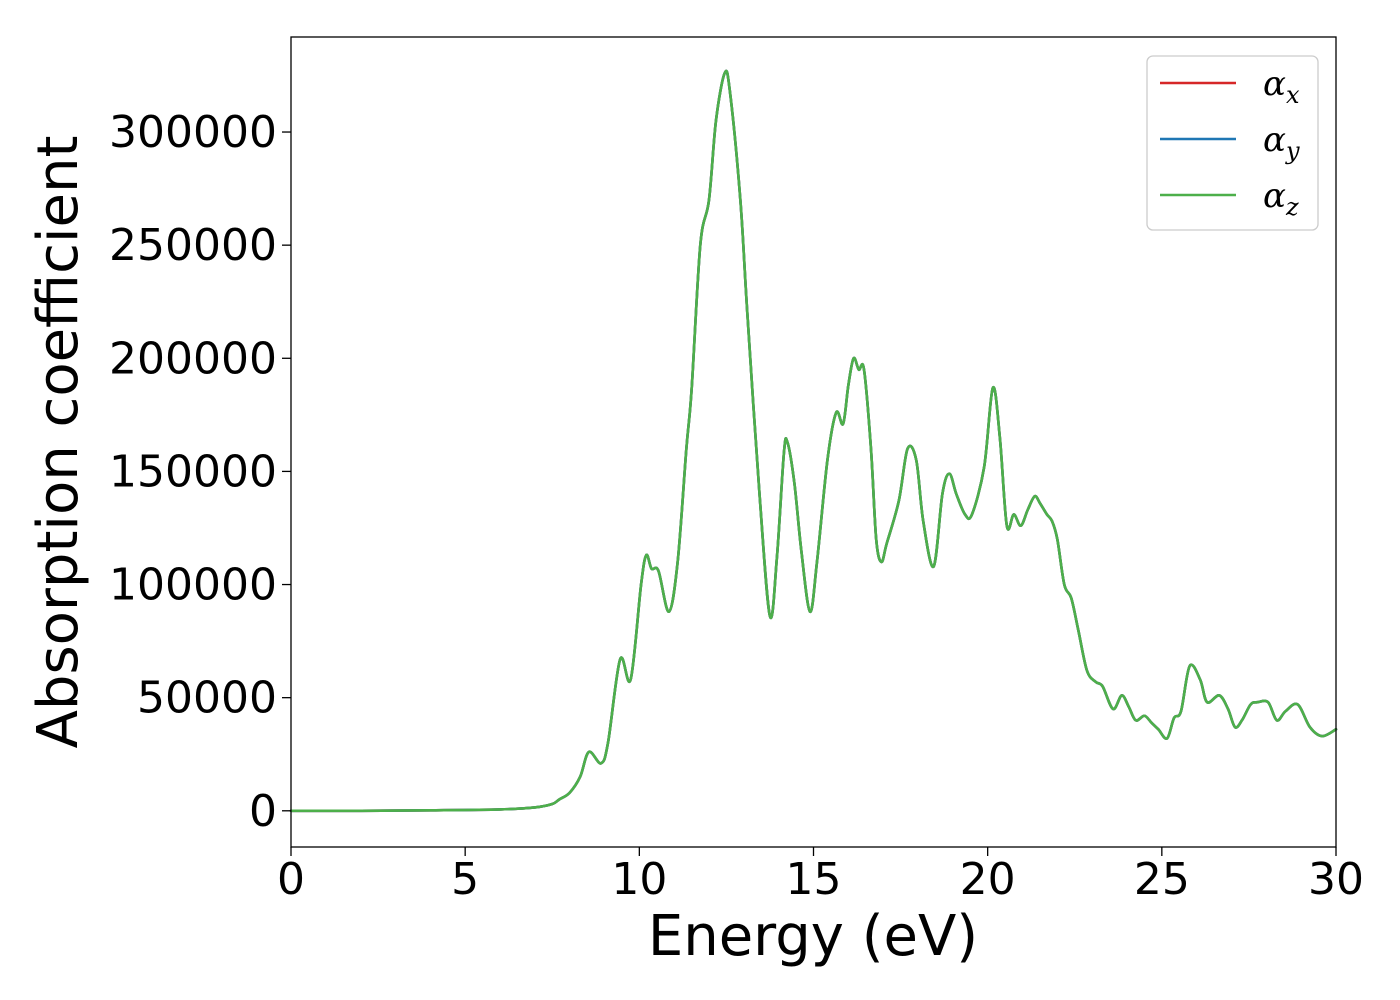 The width and height of the screenshot is (1400, 1000). I want to click on y-axis: 0 50000 100000 150000 200000 250000 300000, so click(200, 472).